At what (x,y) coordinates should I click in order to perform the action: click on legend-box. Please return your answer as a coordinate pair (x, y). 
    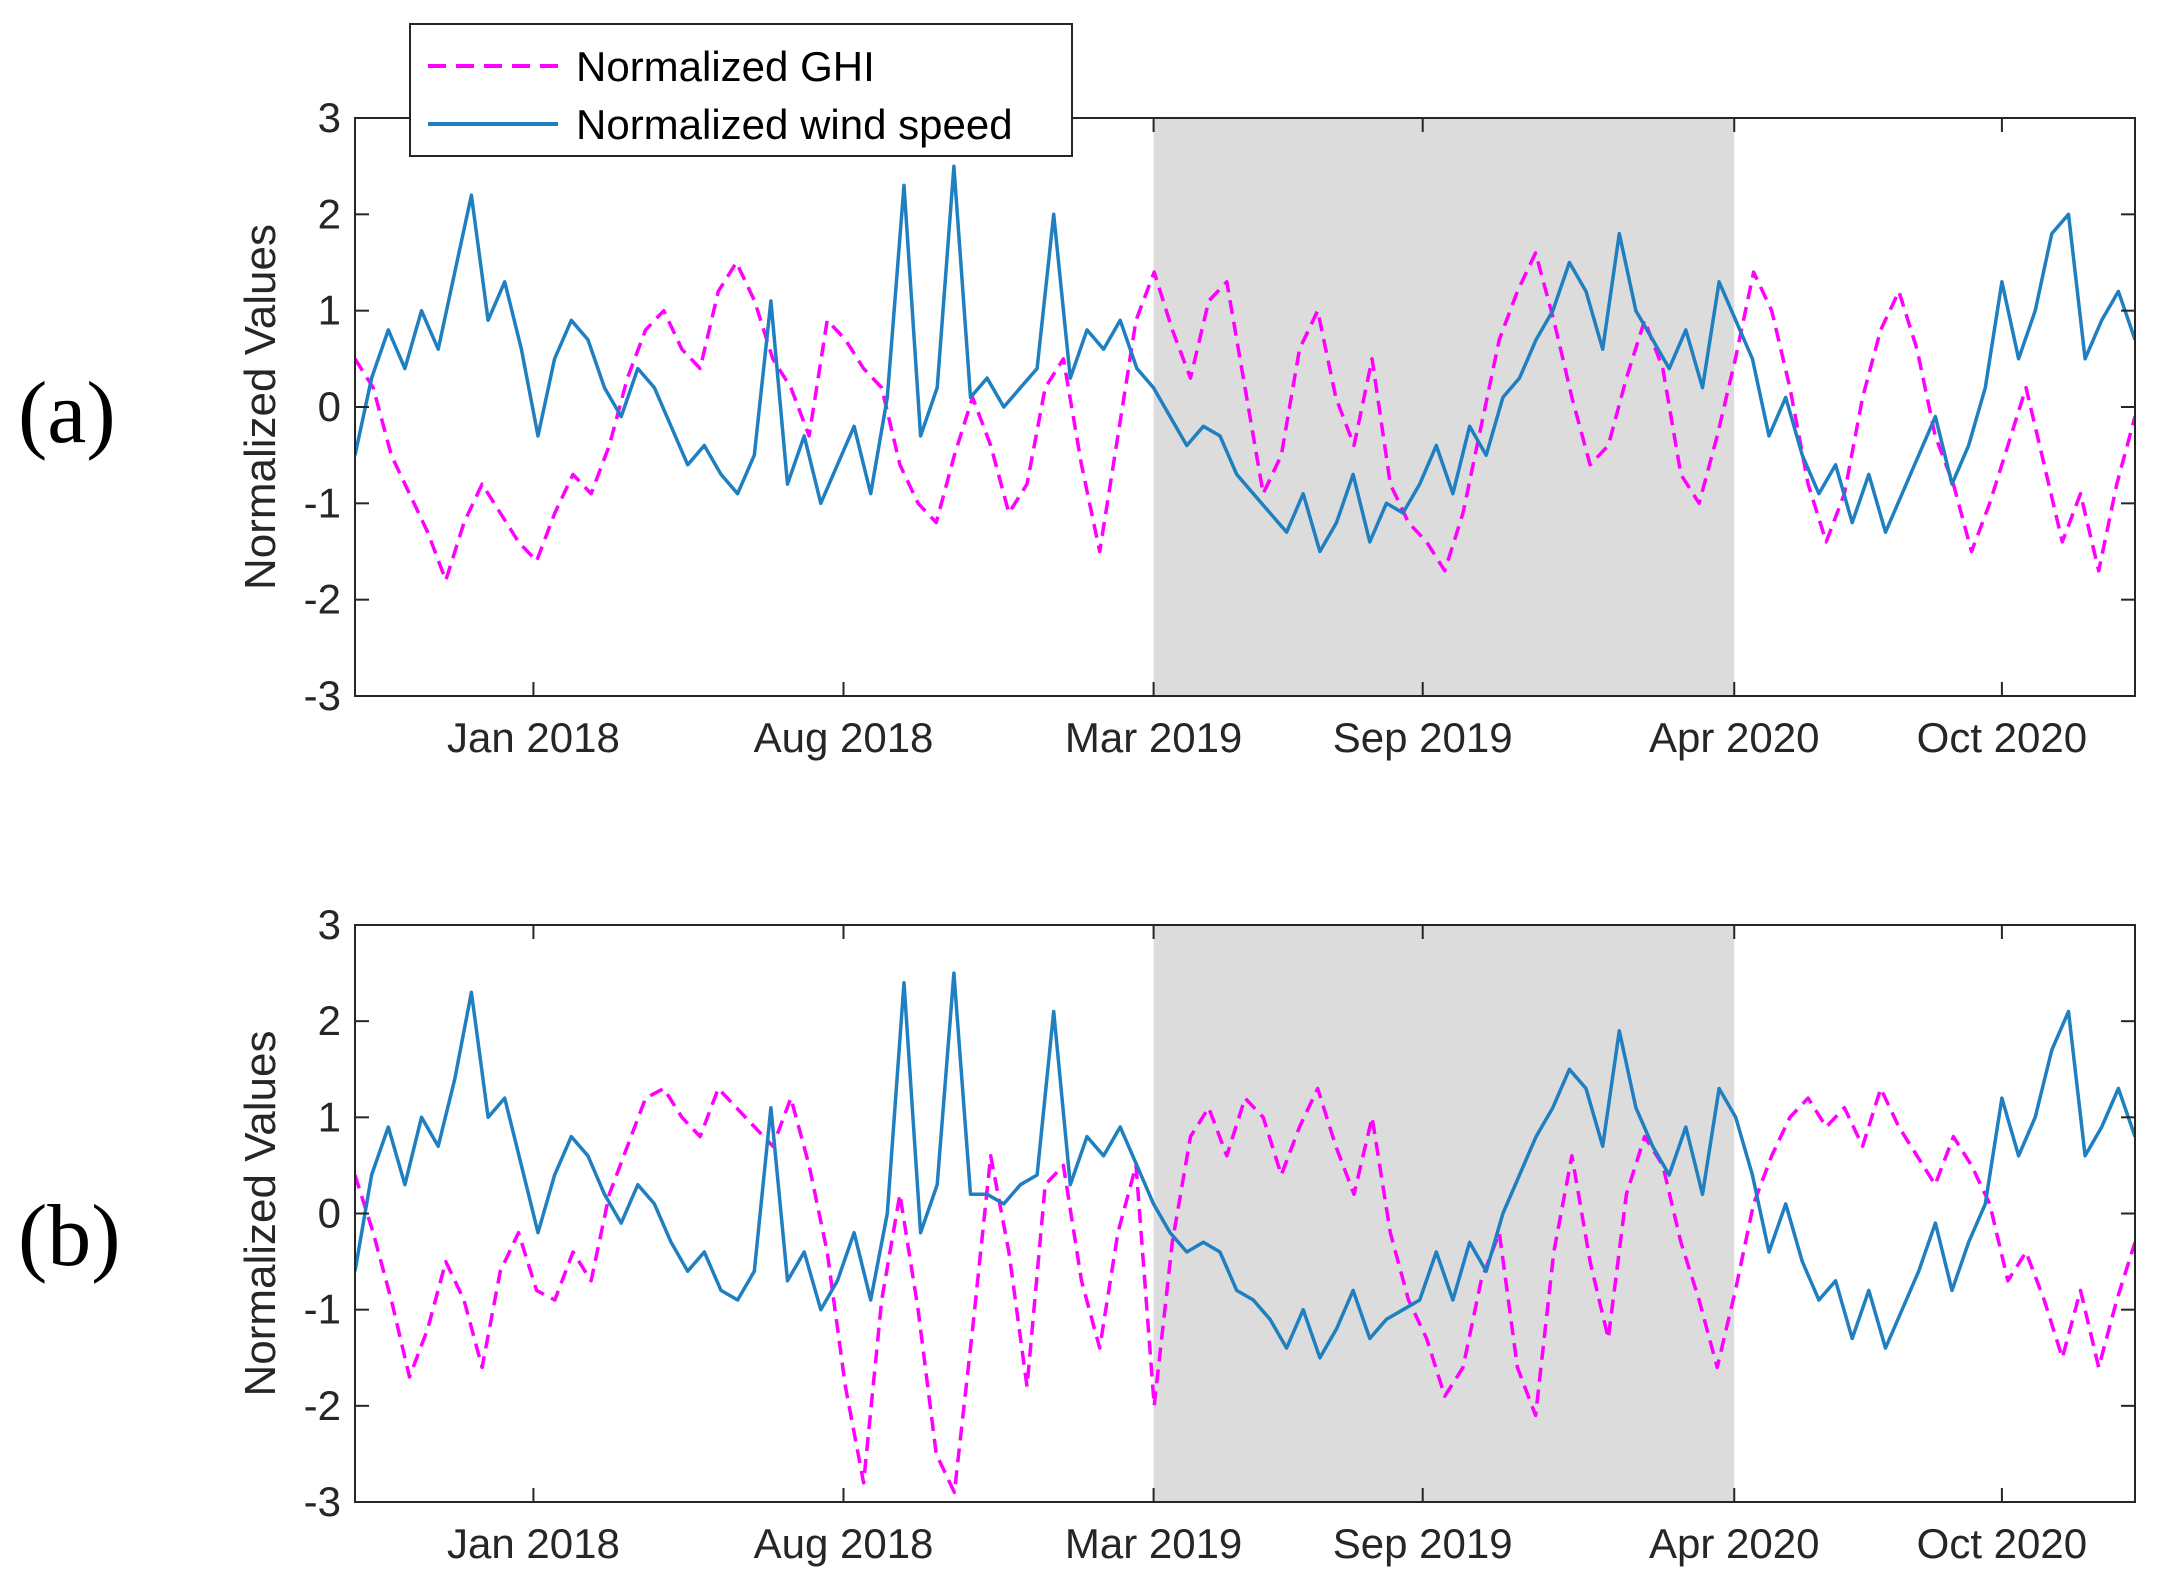
    Looking at the image, I should click on (741, 90).